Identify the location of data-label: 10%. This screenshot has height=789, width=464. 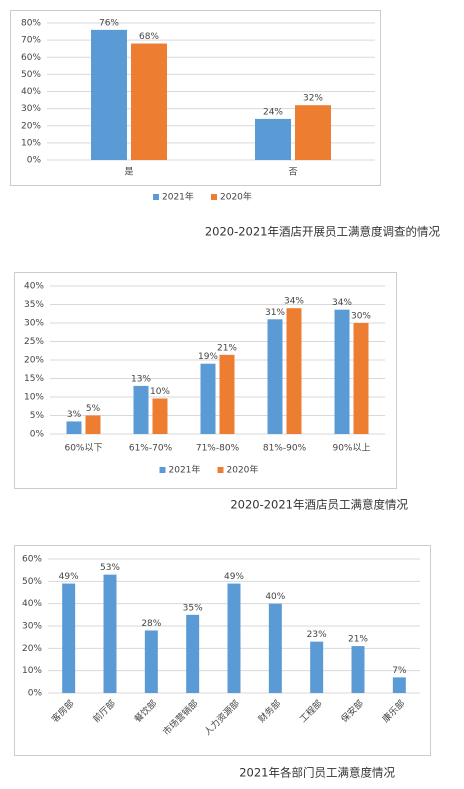
(160, 392).